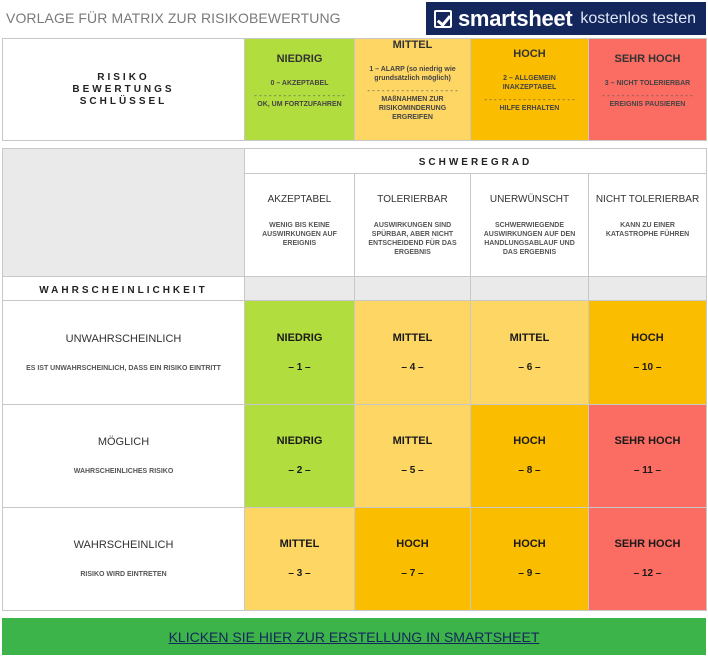 The width and height of the screenshot is (708, 658). Describe the element at coordinates (443, 18) in the screenshot. I see `smartsheet-check-icon` at that location.